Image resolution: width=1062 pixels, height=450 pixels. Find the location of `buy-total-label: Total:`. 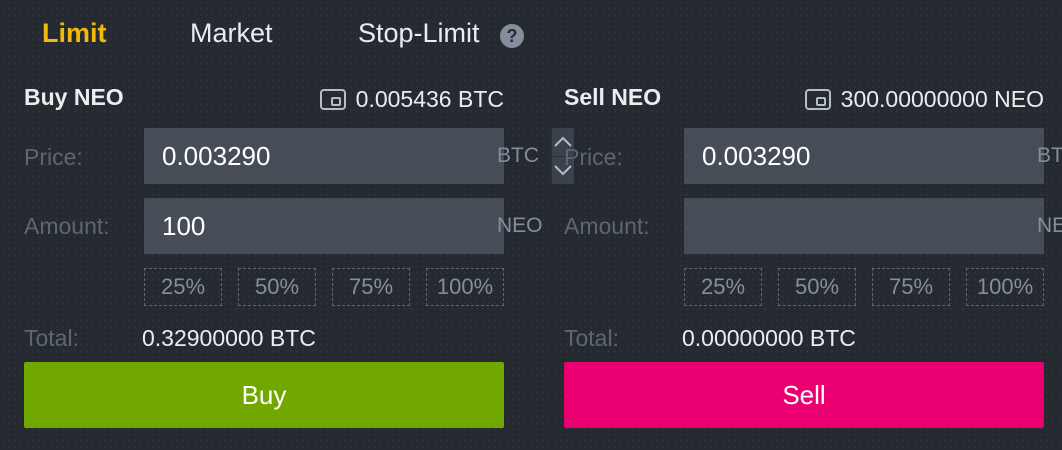

buy-total-label: Total: is located at coordinates (51, 338).